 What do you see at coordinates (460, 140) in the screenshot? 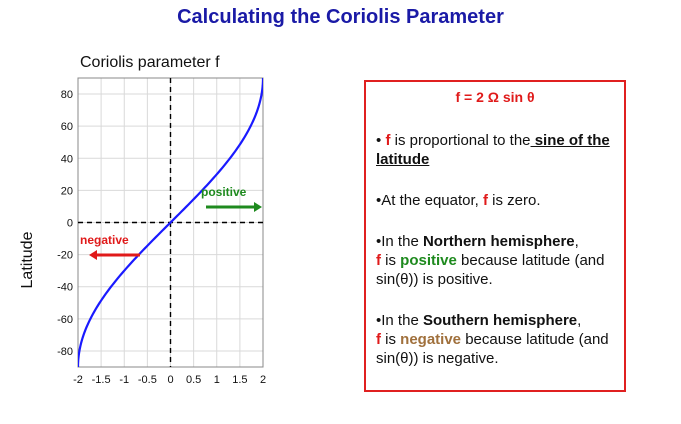
I see `text: is proportional to the` at bounding box center [460, 140].